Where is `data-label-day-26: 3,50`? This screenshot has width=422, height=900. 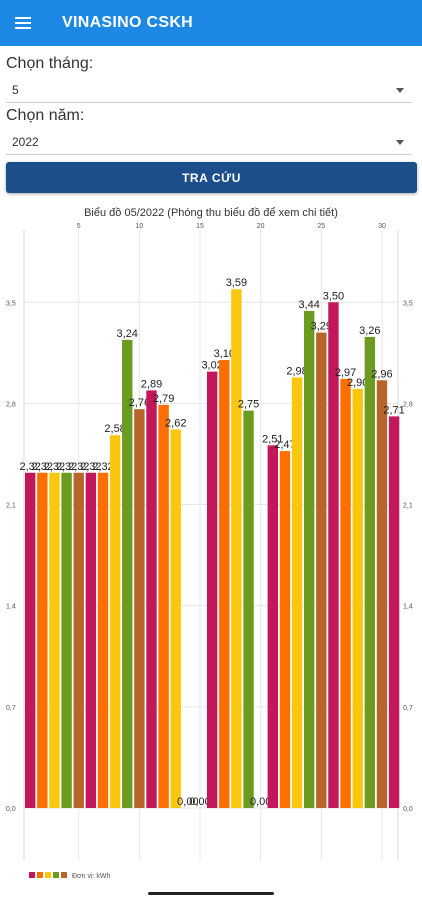 data-label-day-26: 3,50 is located at coordinates (333, 296).